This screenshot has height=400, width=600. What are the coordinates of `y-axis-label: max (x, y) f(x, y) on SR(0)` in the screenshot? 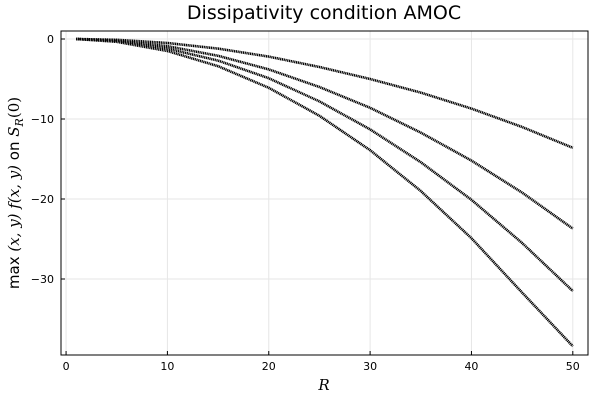 It's located at (15, 193).